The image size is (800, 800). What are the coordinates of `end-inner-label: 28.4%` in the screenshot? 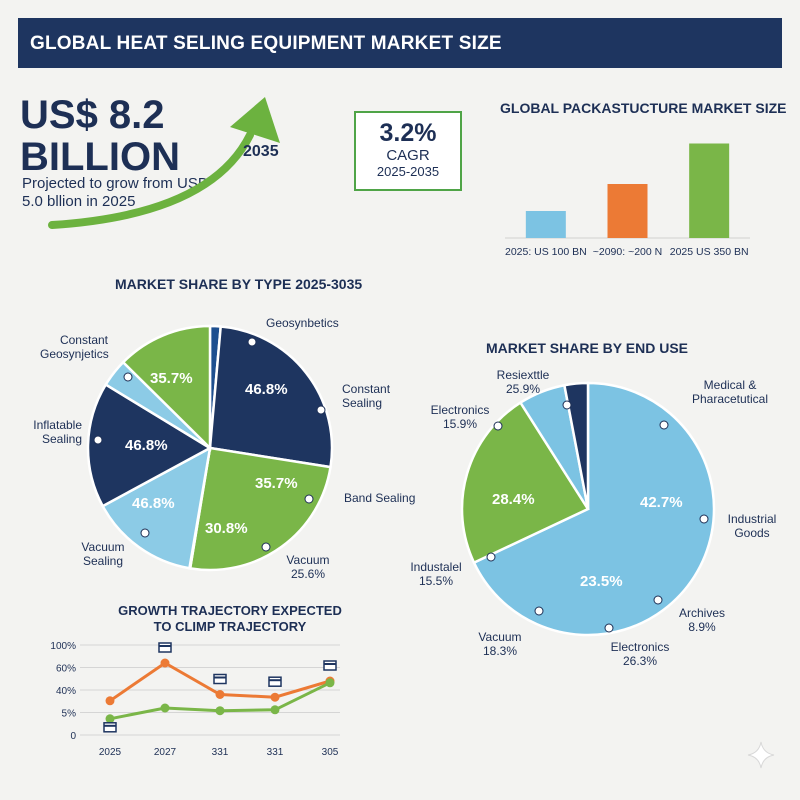 It's located at (513, 499).